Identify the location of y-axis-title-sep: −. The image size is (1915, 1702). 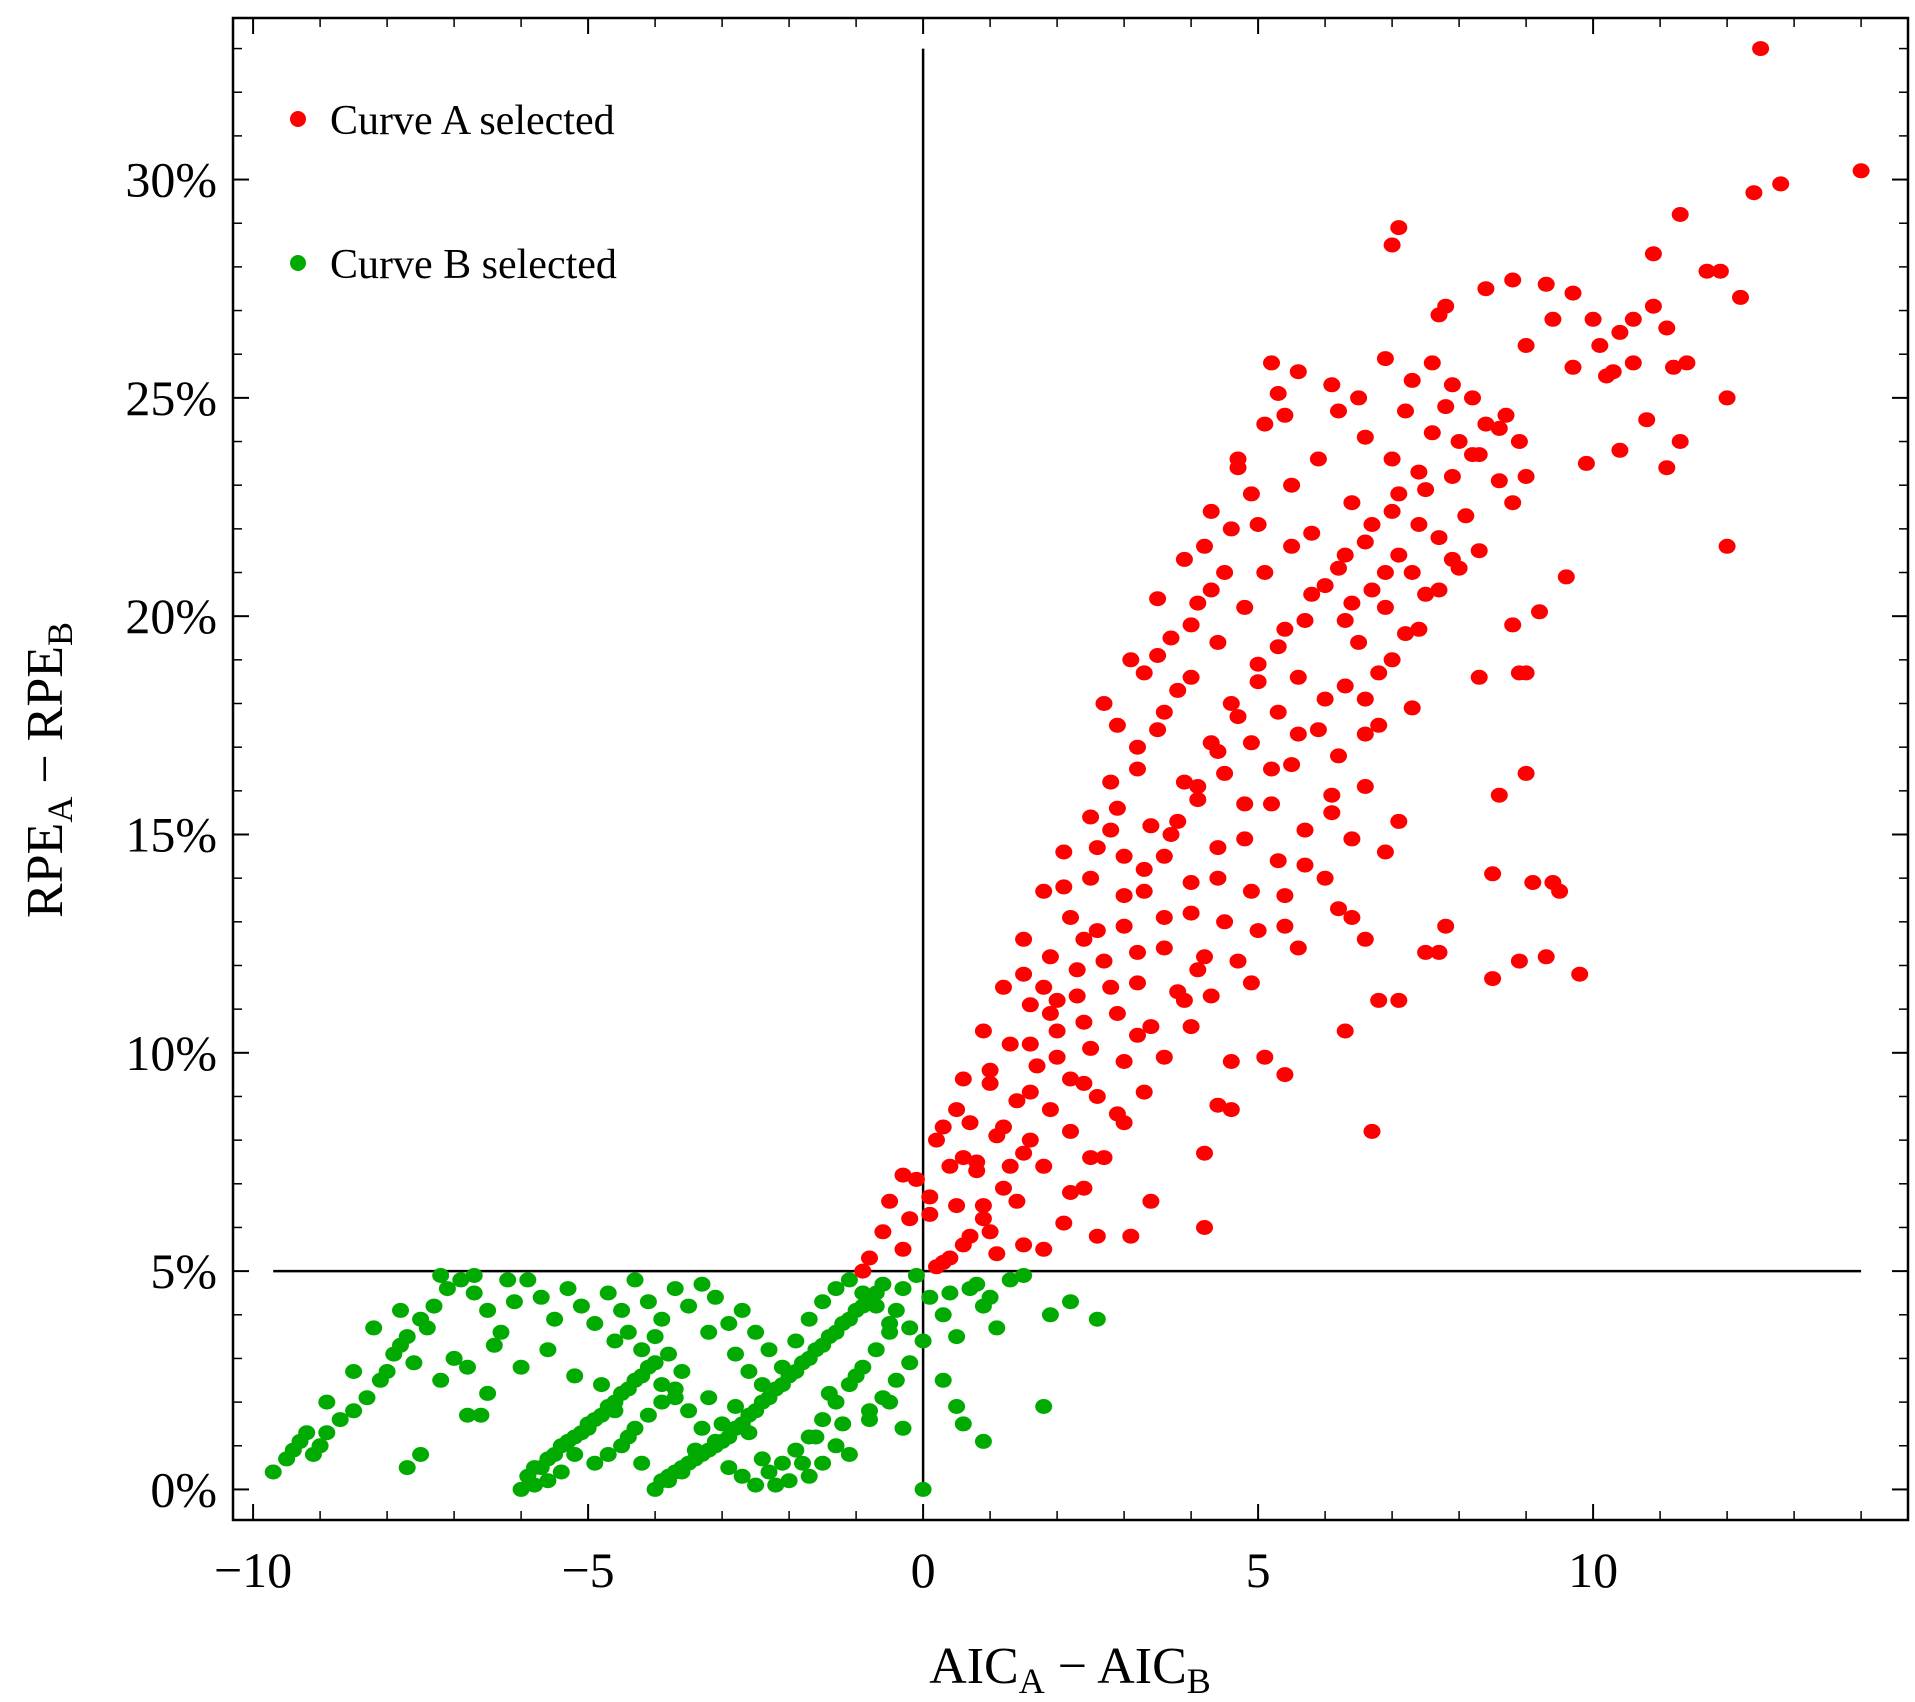
(45, 768).